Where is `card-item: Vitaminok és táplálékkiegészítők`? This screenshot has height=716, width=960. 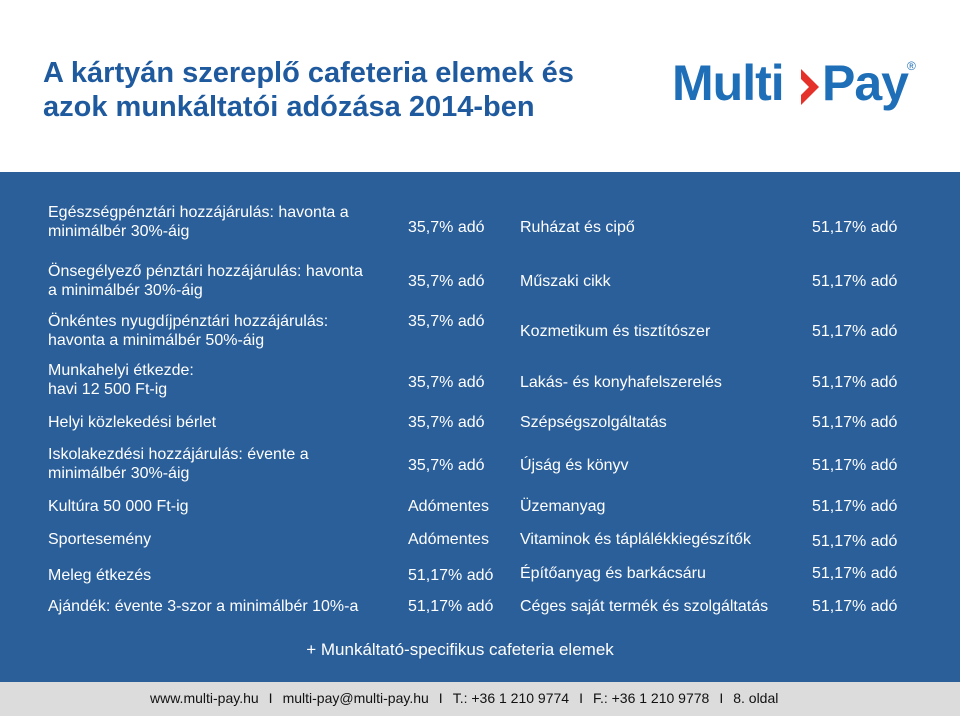 card-item: Vitaminok és táplálékkiegészítők is located at coordinates (635, 539).